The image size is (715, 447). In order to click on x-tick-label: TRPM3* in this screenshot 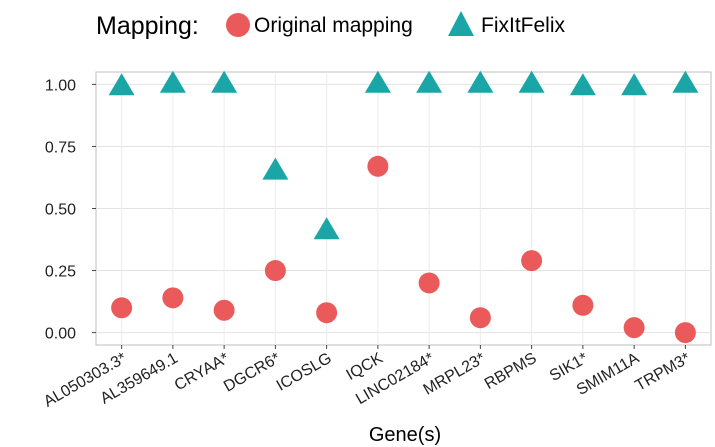, I will do `click(663, 372)`.